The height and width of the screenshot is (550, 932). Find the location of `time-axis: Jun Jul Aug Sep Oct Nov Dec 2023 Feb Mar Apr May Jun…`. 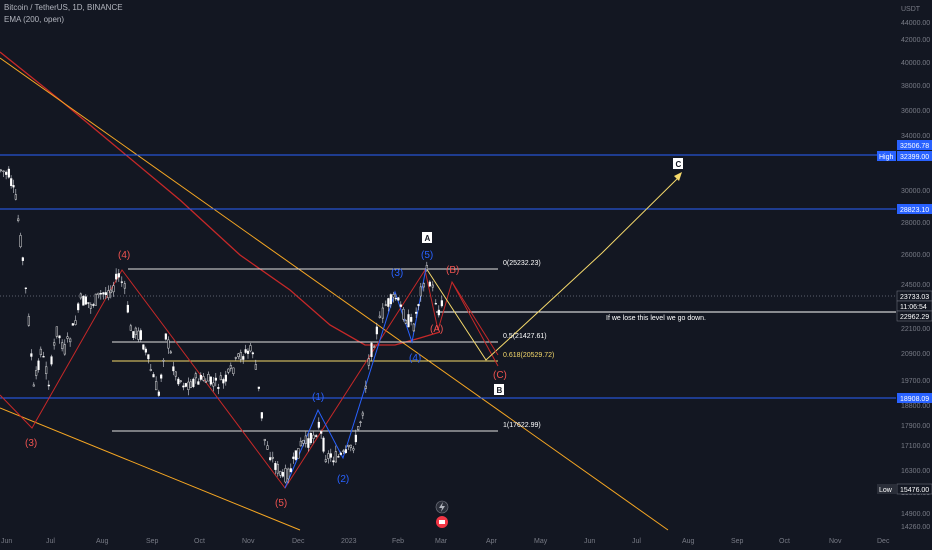

time-axis: Jun Jul Aug Sep Oct Nov Dec 2023 Feb Mar Apr May Jun… is located at coordinates (445, 541).